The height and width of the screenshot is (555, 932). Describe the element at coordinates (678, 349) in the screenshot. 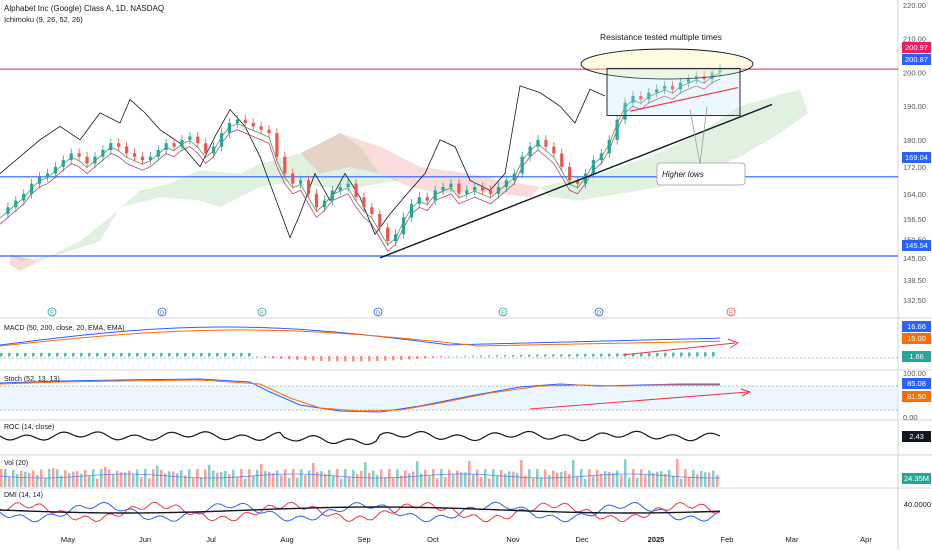

I see `macd-arrow-line` at that location.